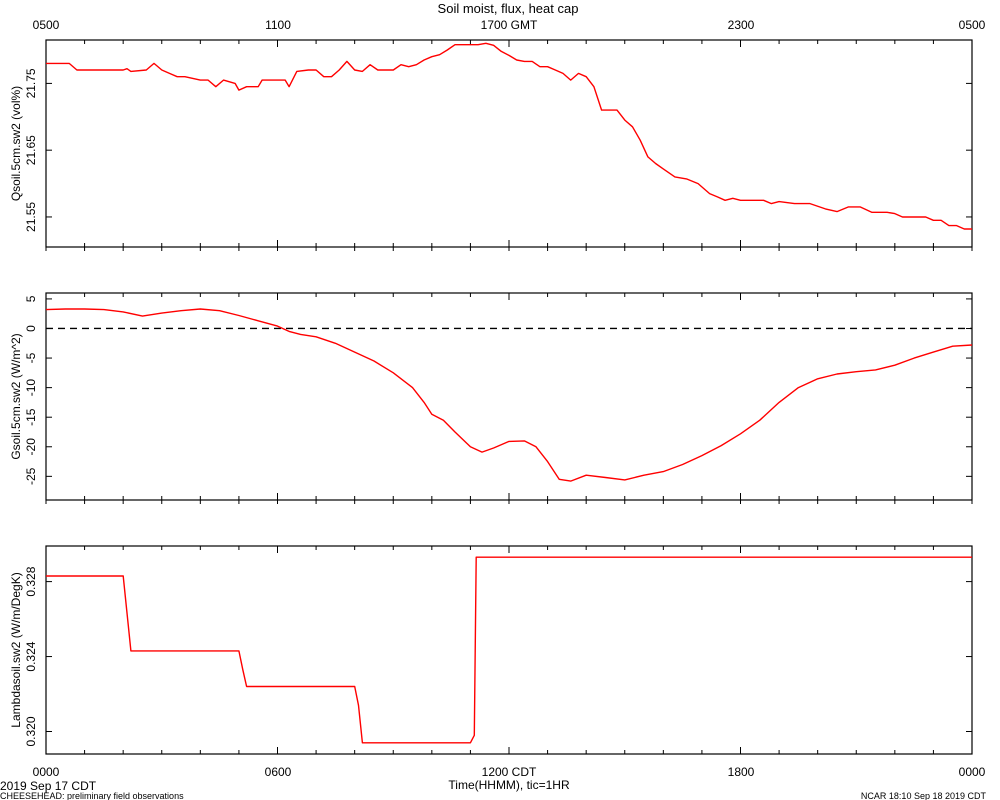 This screenshot has height=800, width=1000. Describe the element at coordinates (509, 785) in the screenshot. I see `x-axis-label: Time(HHMM), tic=1HR` at that location.